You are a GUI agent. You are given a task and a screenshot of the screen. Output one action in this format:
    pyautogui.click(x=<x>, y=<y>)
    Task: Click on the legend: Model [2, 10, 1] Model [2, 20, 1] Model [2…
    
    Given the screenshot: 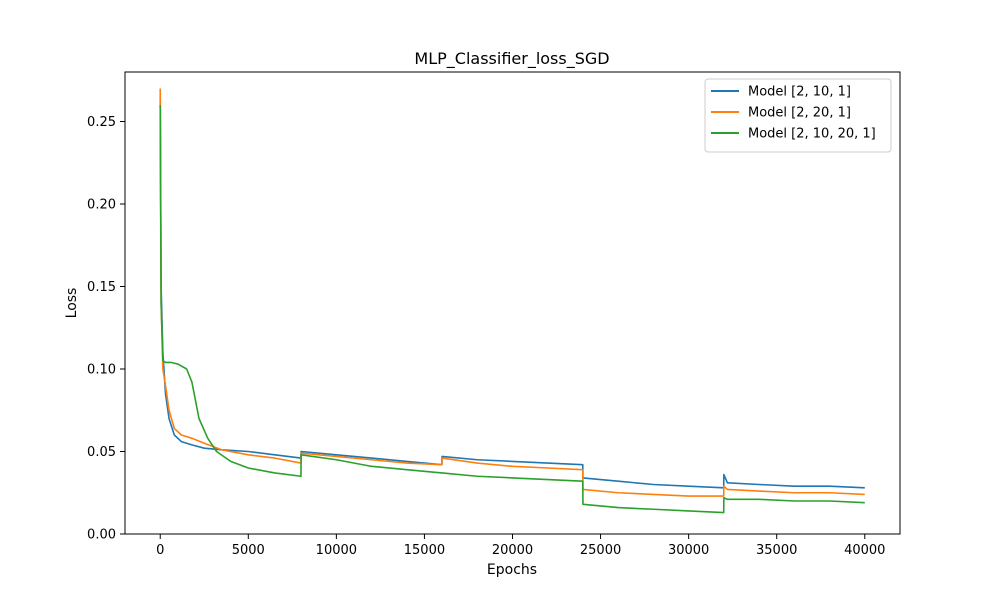 What is the action you would take?
    pyautogui.click(x=798, y=115)
    